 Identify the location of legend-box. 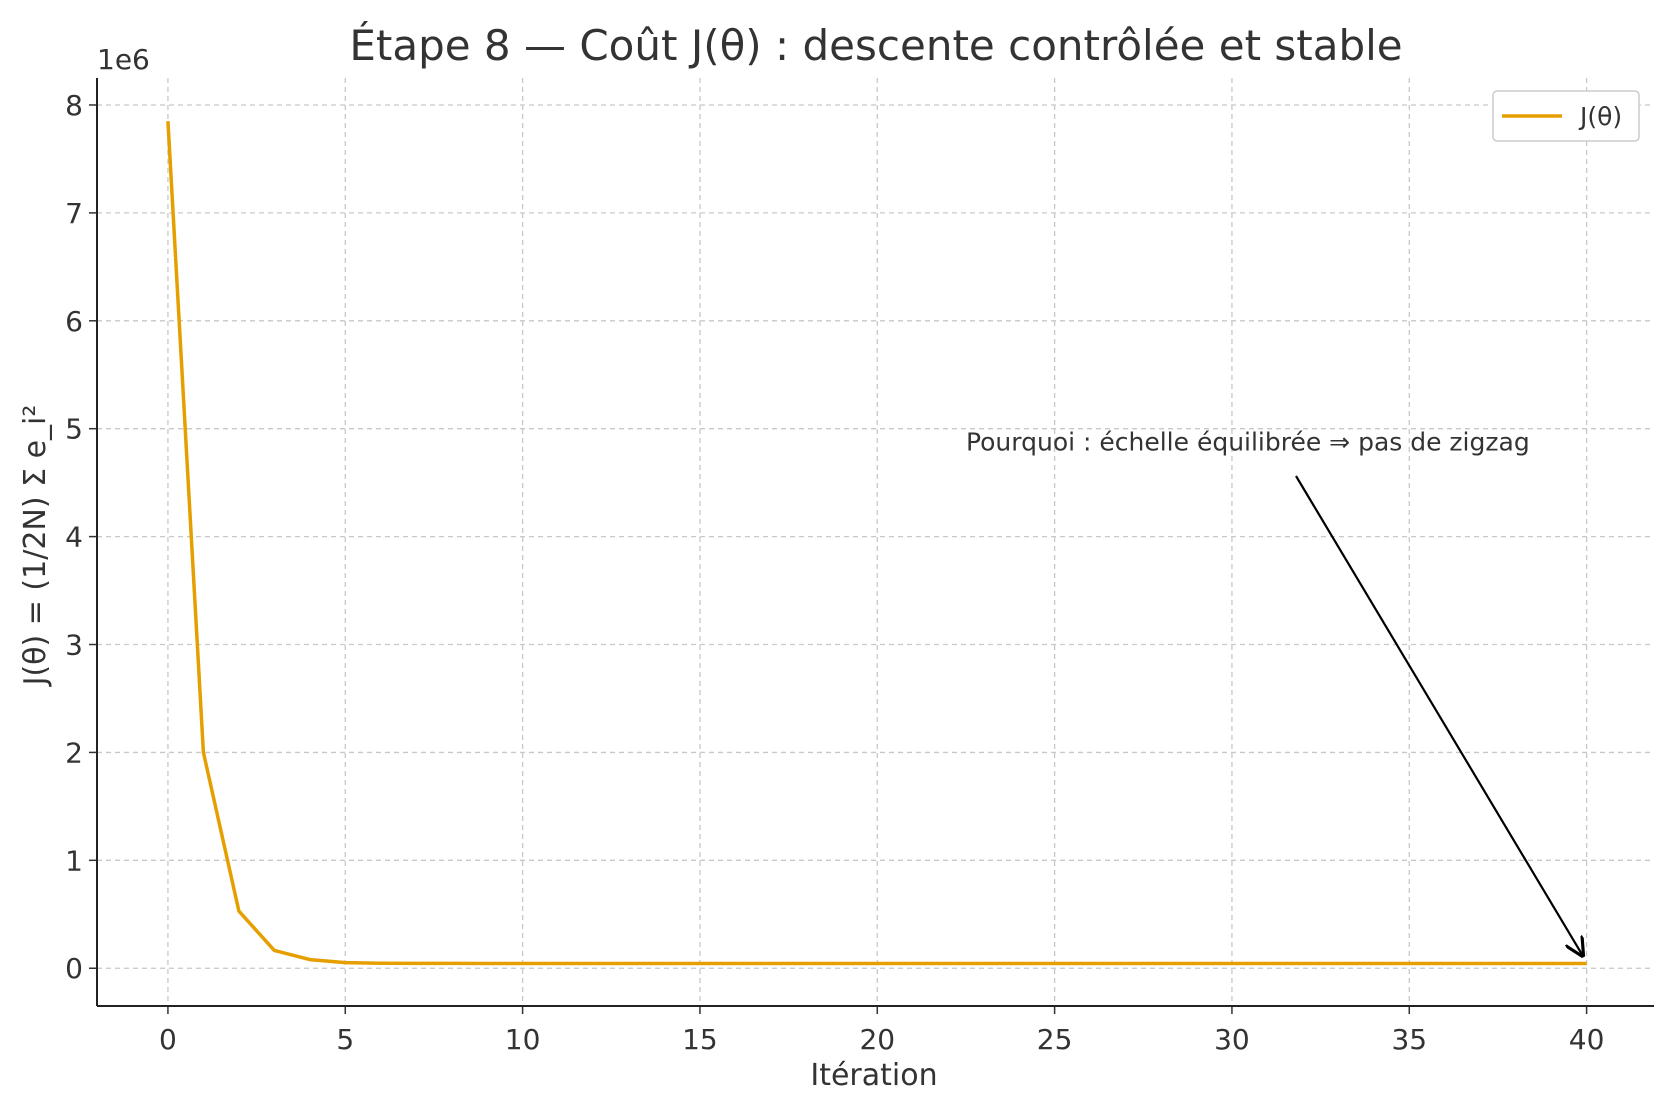
(1566, 116).